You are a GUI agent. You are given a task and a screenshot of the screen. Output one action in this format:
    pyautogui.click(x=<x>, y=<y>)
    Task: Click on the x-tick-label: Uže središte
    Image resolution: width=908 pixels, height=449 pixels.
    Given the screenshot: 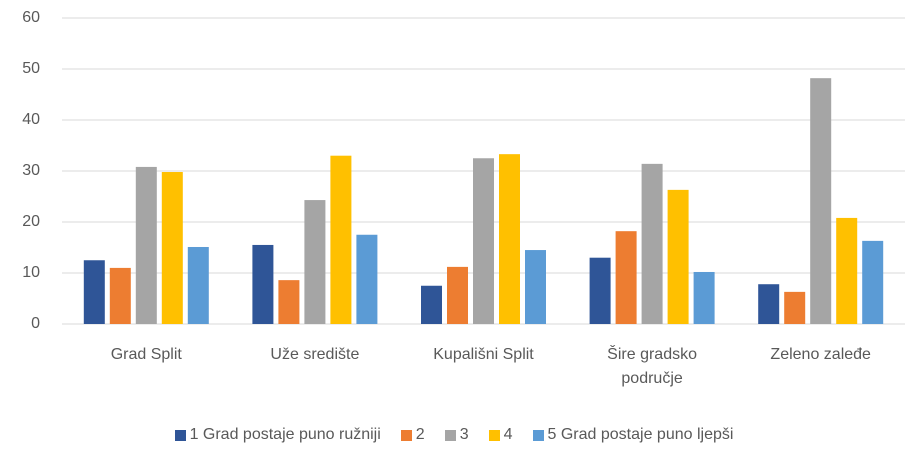 What is the action you would take?
    pyautogui.click(x=315, y=354)
    